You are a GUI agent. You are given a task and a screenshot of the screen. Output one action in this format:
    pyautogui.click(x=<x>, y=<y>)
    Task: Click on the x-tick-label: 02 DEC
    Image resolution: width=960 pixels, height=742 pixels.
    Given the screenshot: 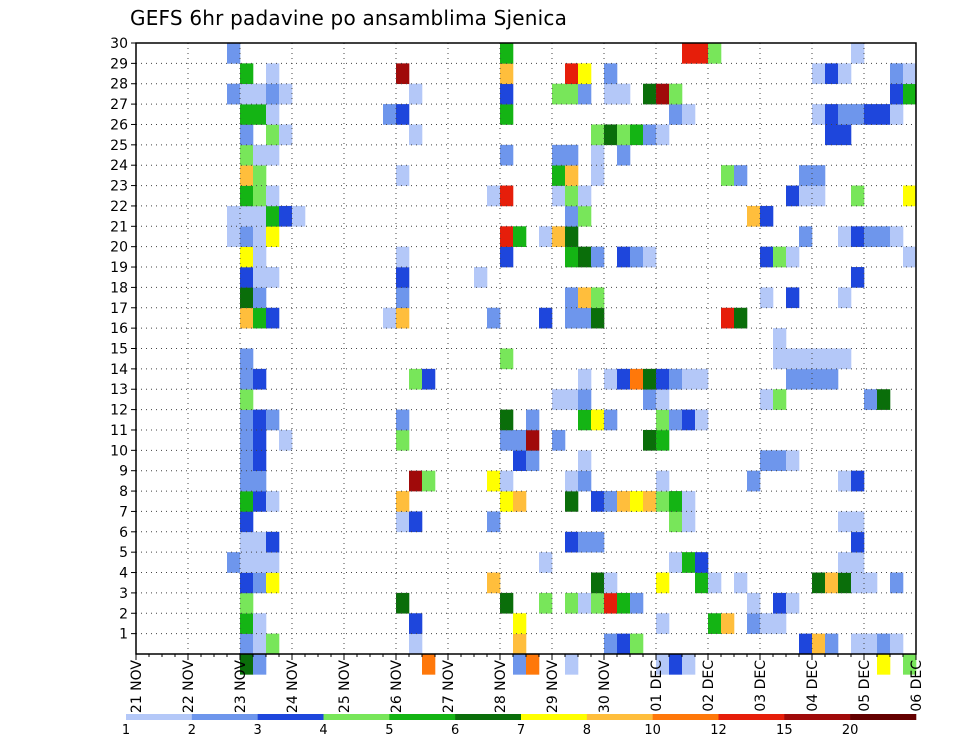 What is the action you would take?
    pyautogui.click(x=709, y=686)
    